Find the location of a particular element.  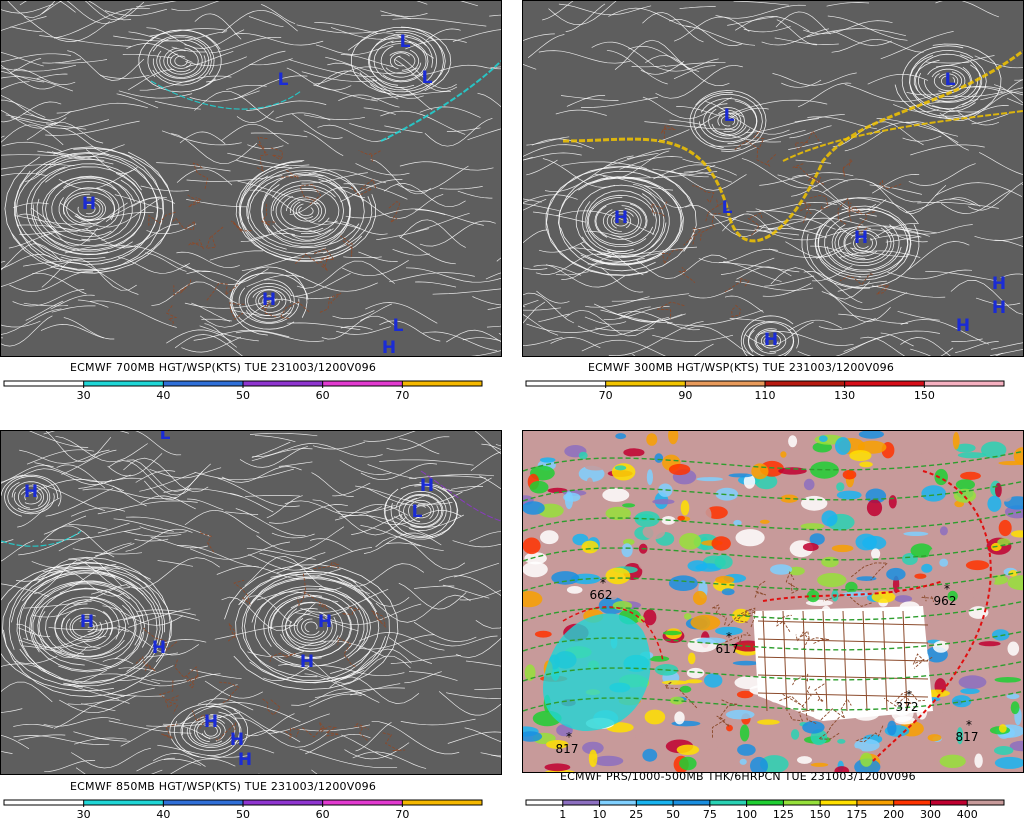

scale-tick-label: 125 is located at coordinates (783, 814).